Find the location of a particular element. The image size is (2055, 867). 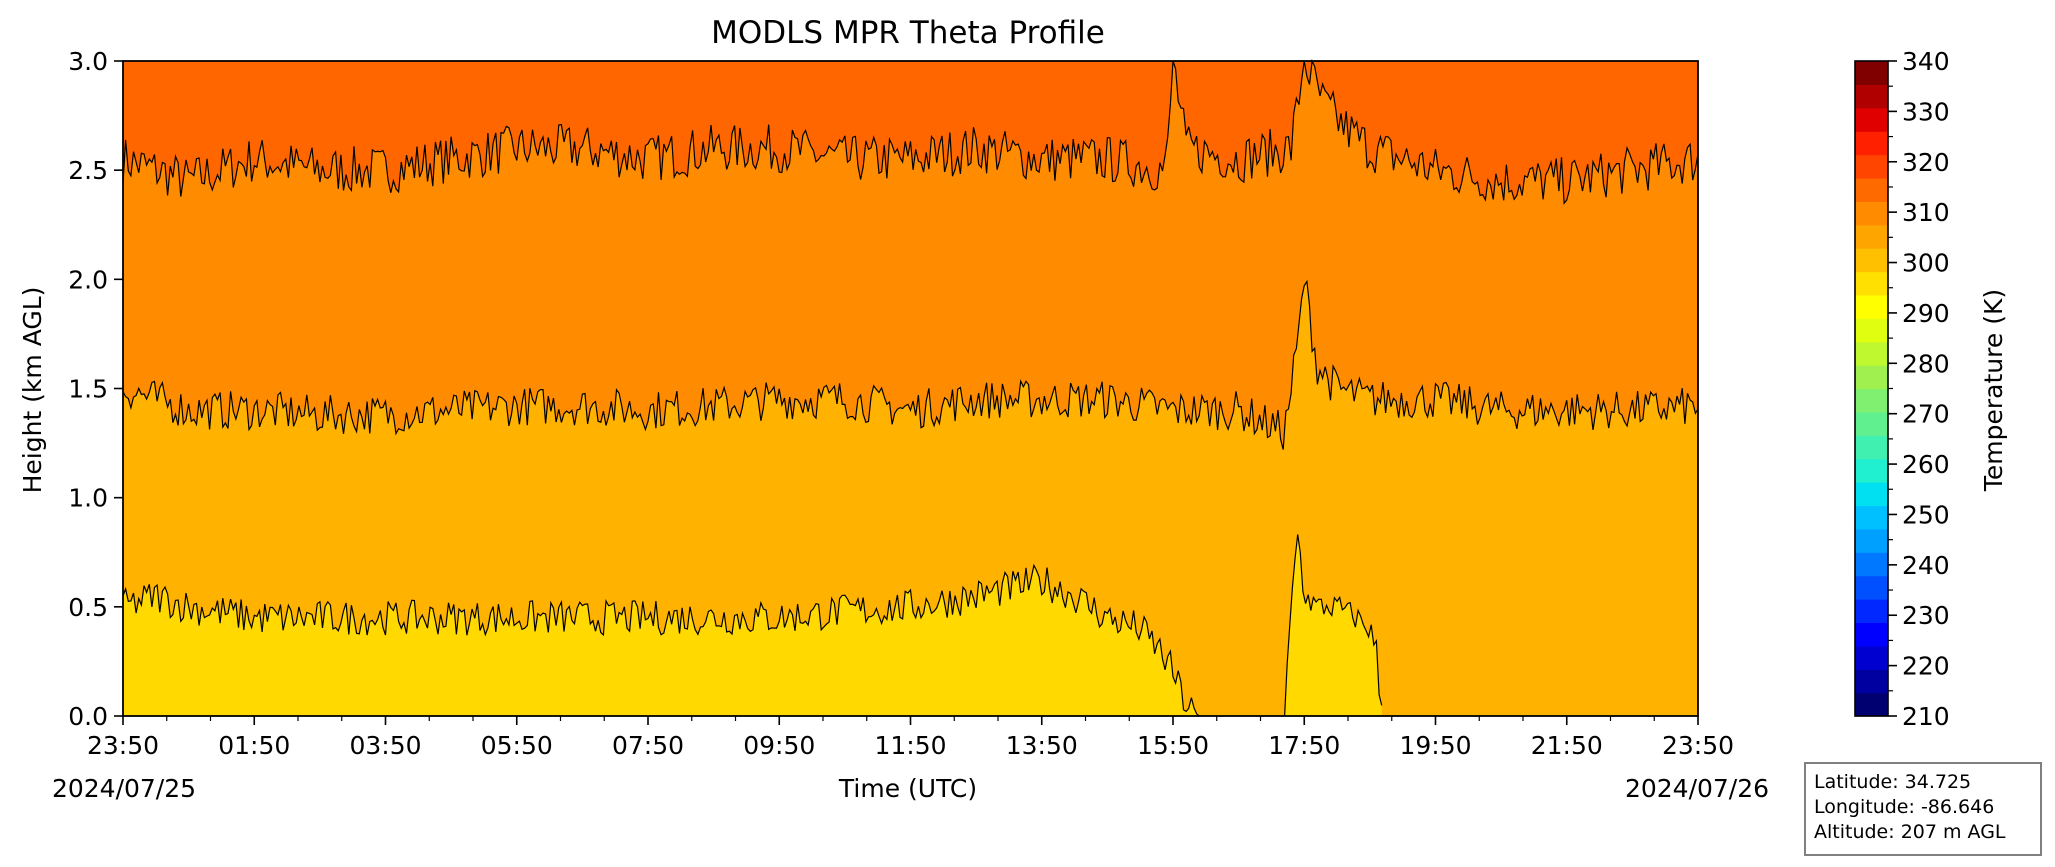

altitude-text: Altitude: 207 m AGL is located at coordinates (1910, 832).